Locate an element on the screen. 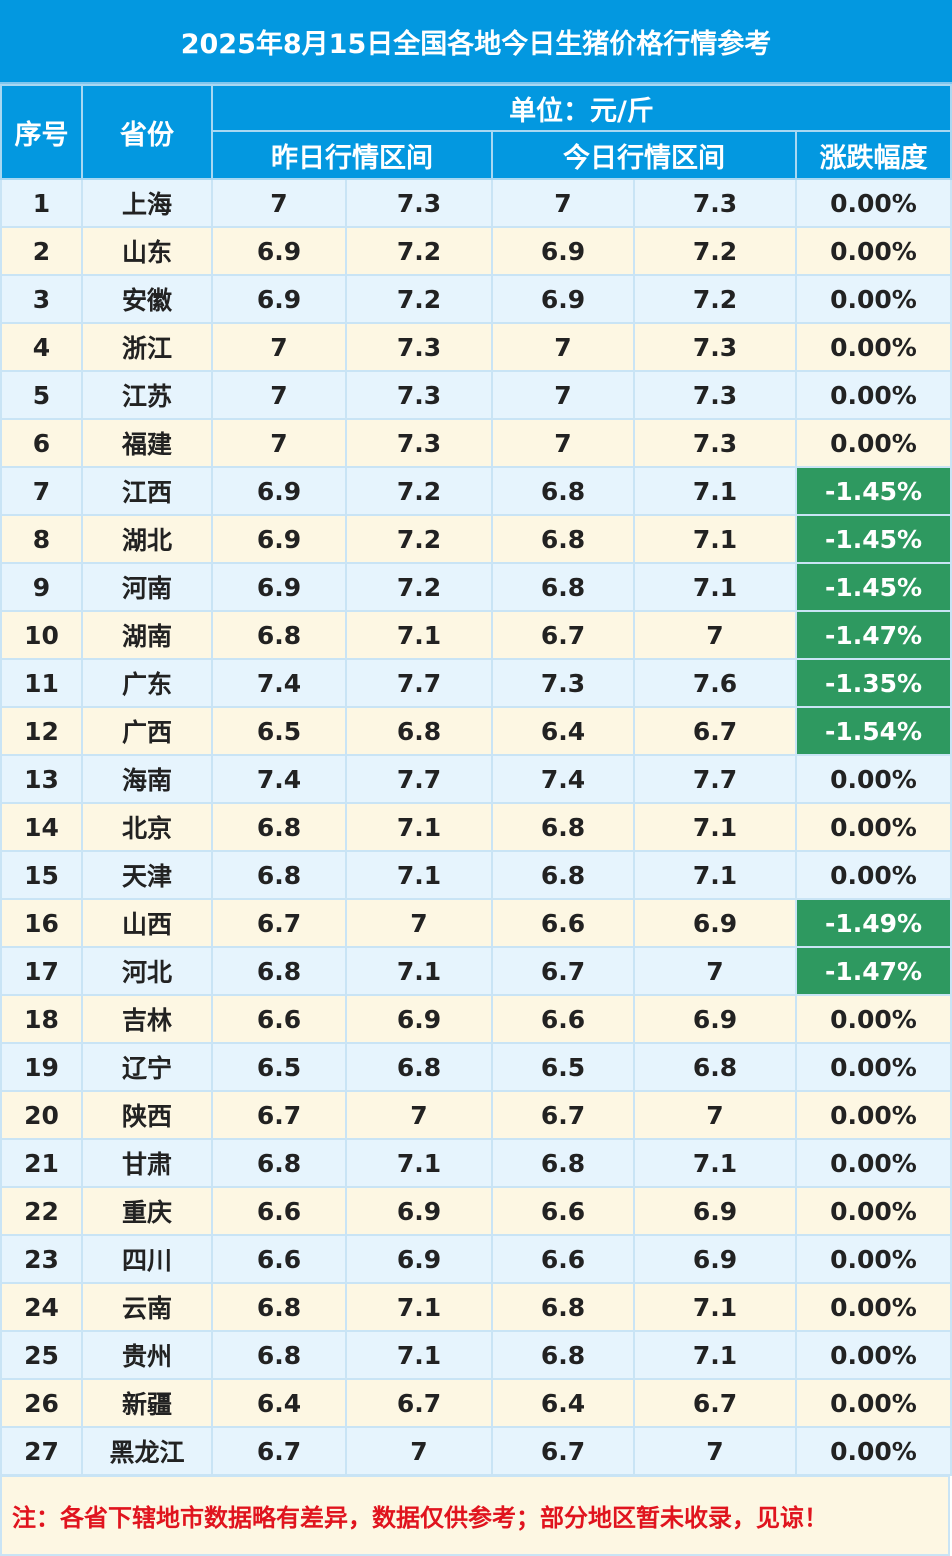 The width and height of the screenshot is (952, 1556). today-low-cell: 7.3 is located at coordinates (563, 683).